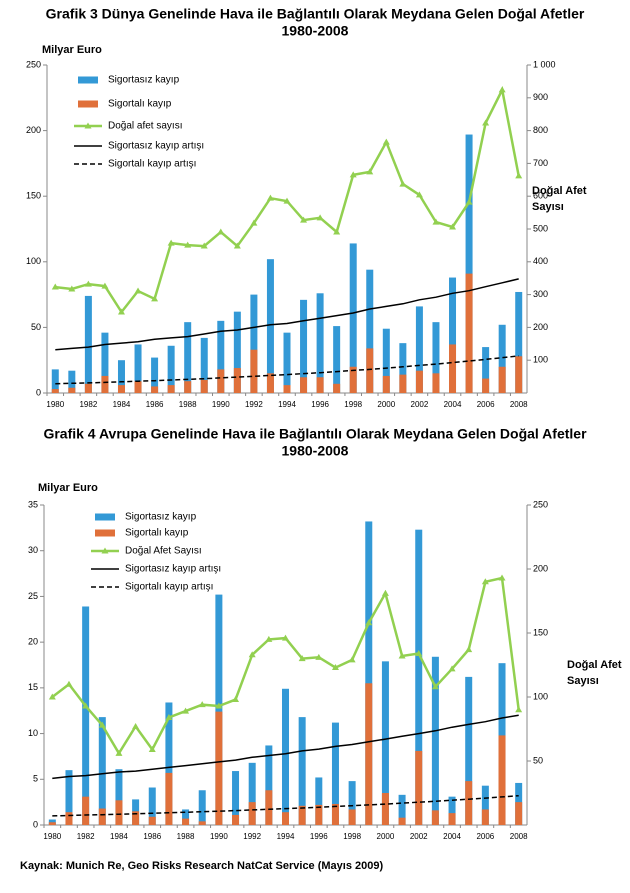 Image resolution: width=630 pixels, height=893 pixels. Describe the element at coordinates (33, 733) in the screenshot. I see `y-tick-label: 10` at that location.